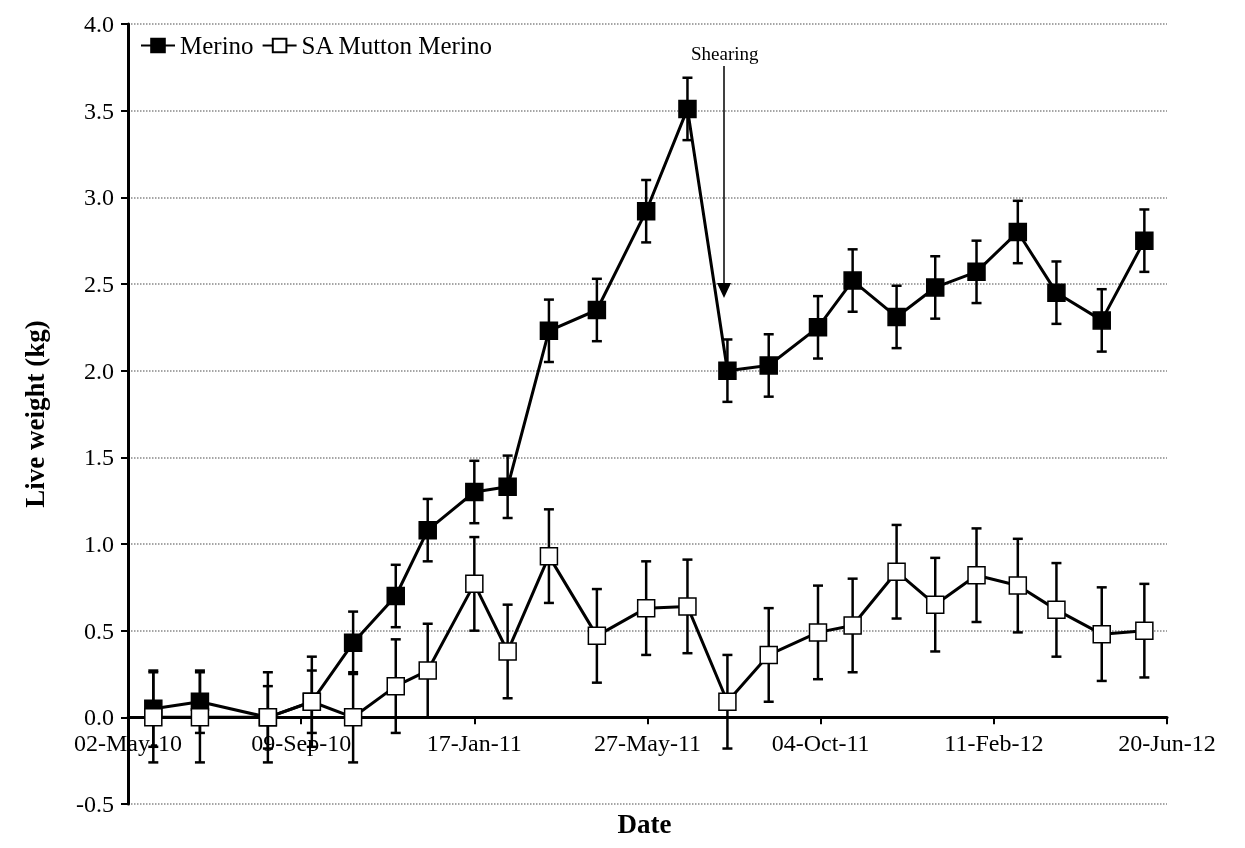 The image size is (1245, 848). What do you see at coordinates (99, 284) in the screenshot?
I see `y-tick-label: 2.5` at bounding box center [99, 284].